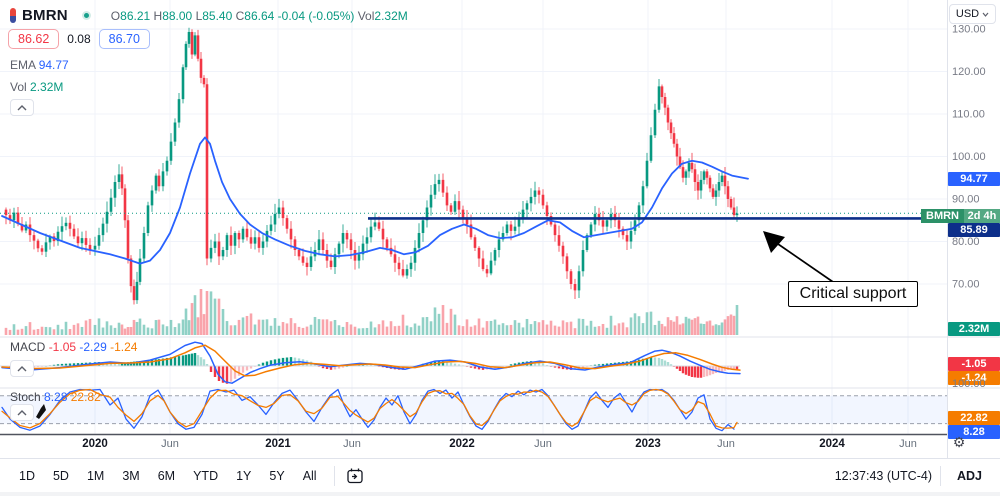  I want to click on ask-button: 86.70, so click(124, 39).